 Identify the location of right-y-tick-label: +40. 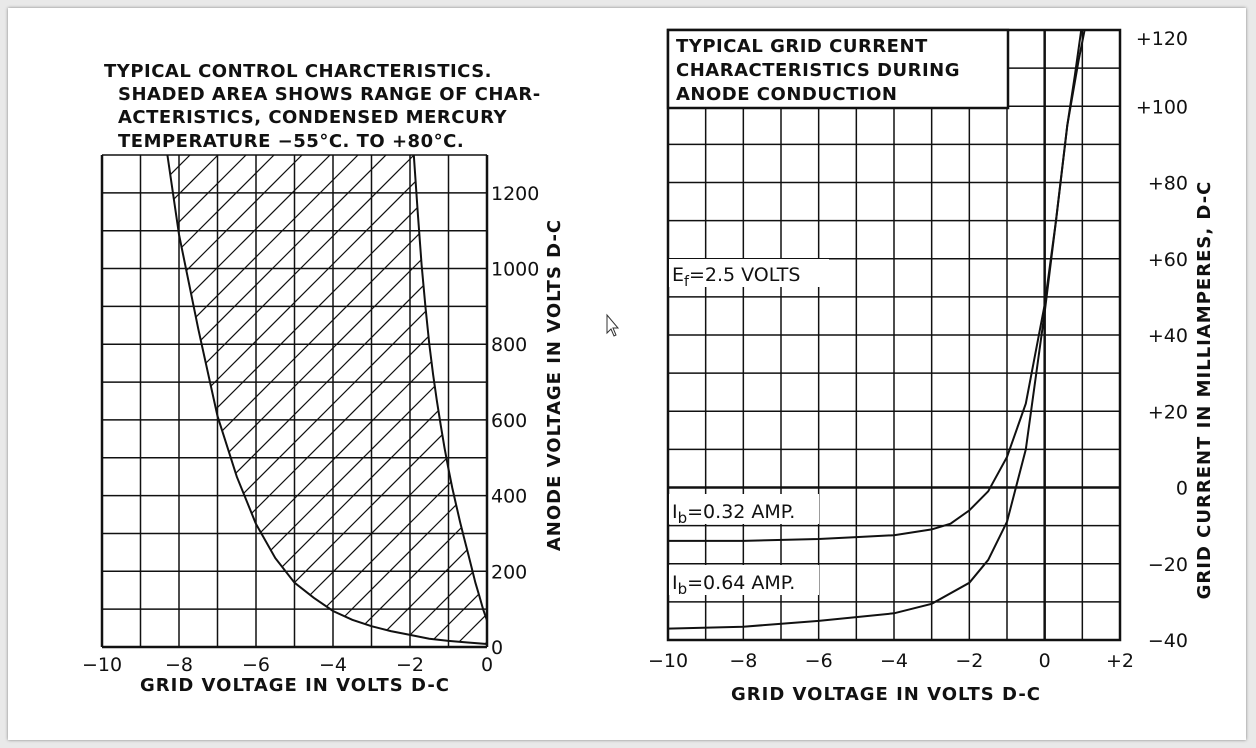
(1168, 336).